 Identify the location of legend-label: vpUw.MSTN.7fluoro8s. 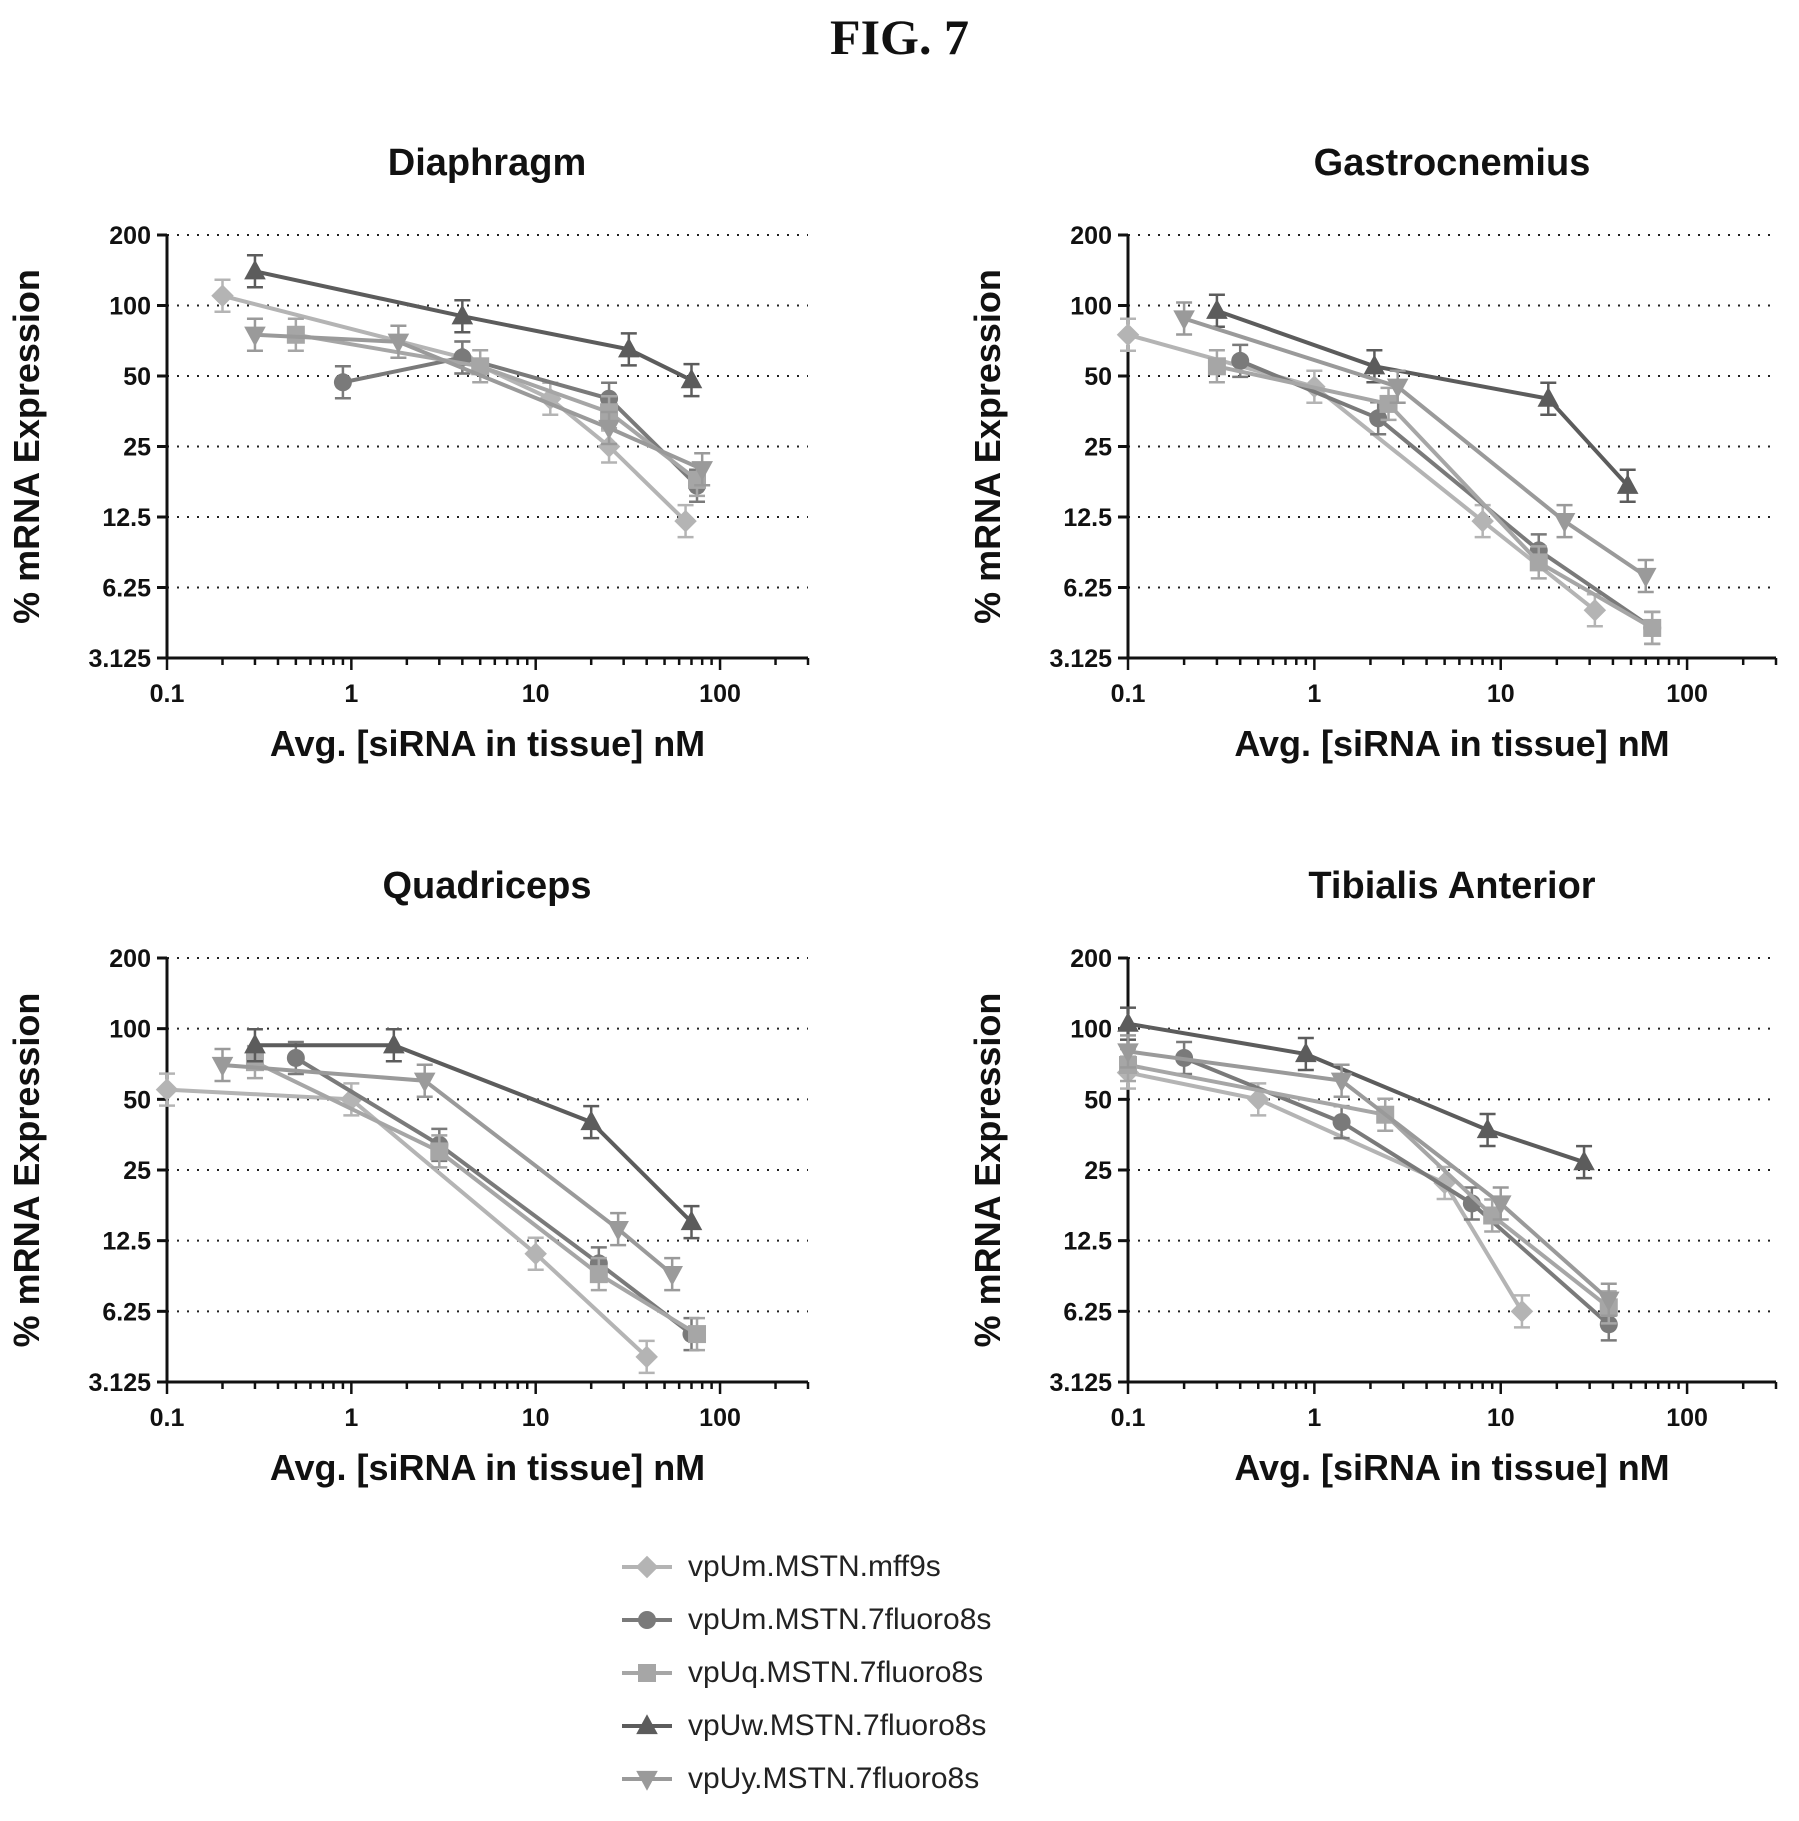
(837, 1725).